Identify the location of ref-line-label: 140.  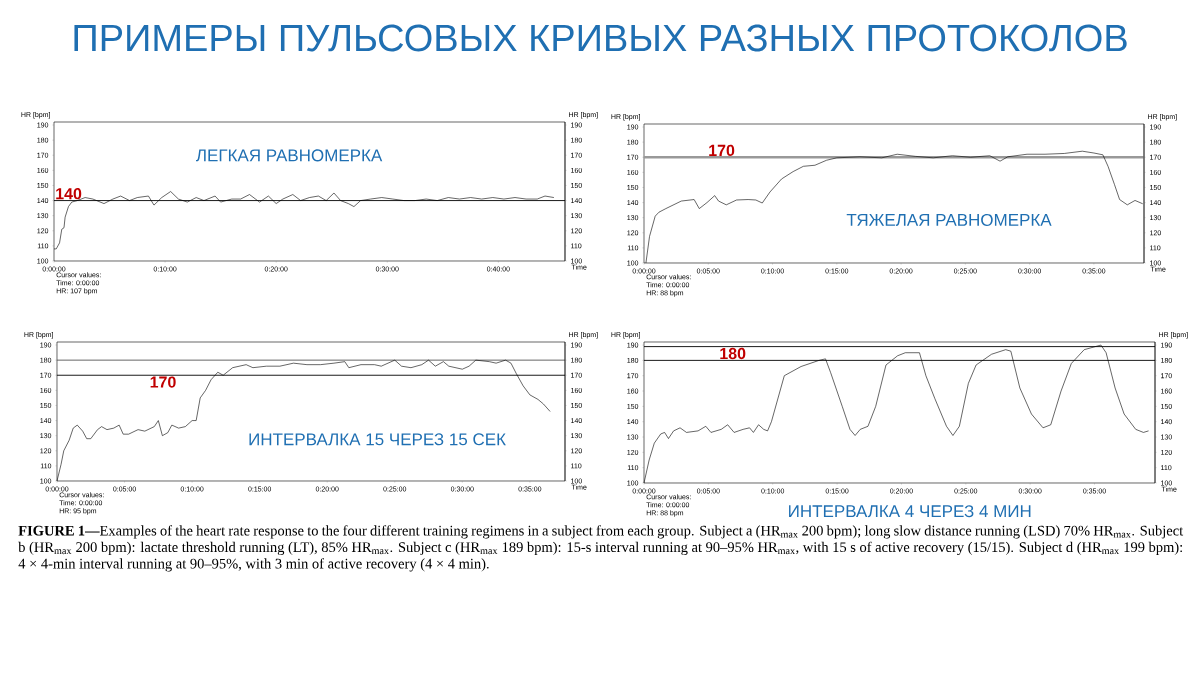
(69, 194).